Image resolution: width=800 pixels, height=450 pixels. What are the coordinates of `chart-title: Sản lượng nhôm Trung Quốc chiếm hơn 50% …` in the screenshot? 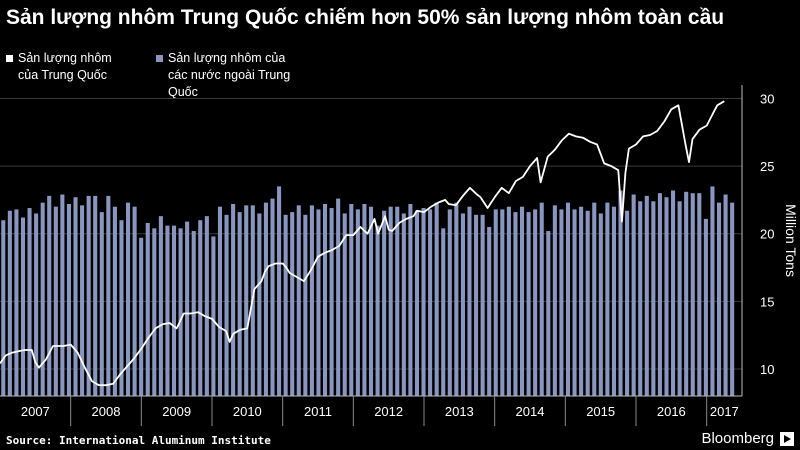 It's located at (365, 17).